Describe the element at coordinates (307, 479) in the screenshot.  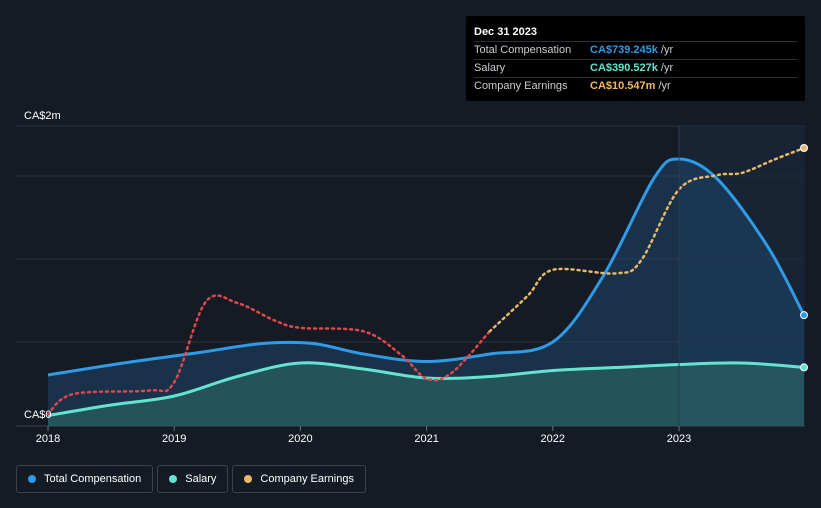
I see `legend-label: Company Earnings` at that location.